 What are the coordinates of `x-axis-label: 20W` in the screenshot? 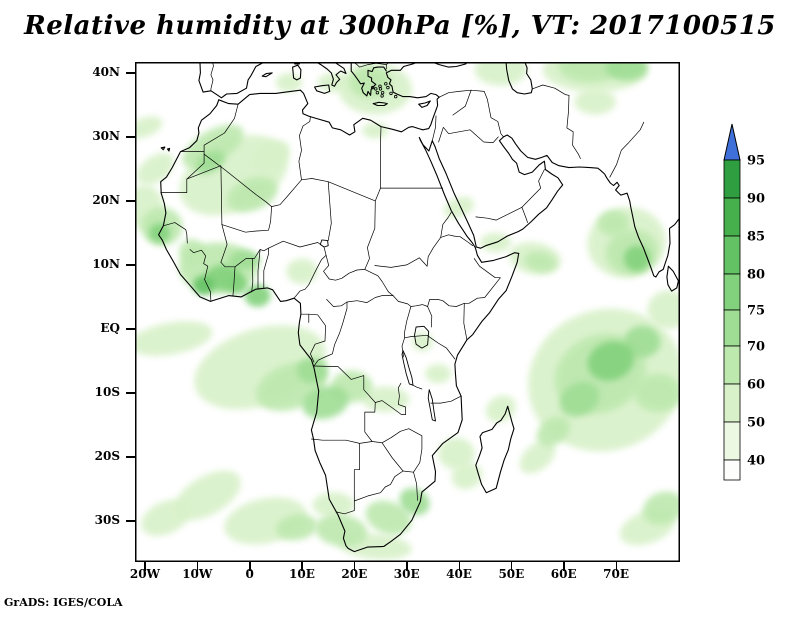 It's located at (145, 574).